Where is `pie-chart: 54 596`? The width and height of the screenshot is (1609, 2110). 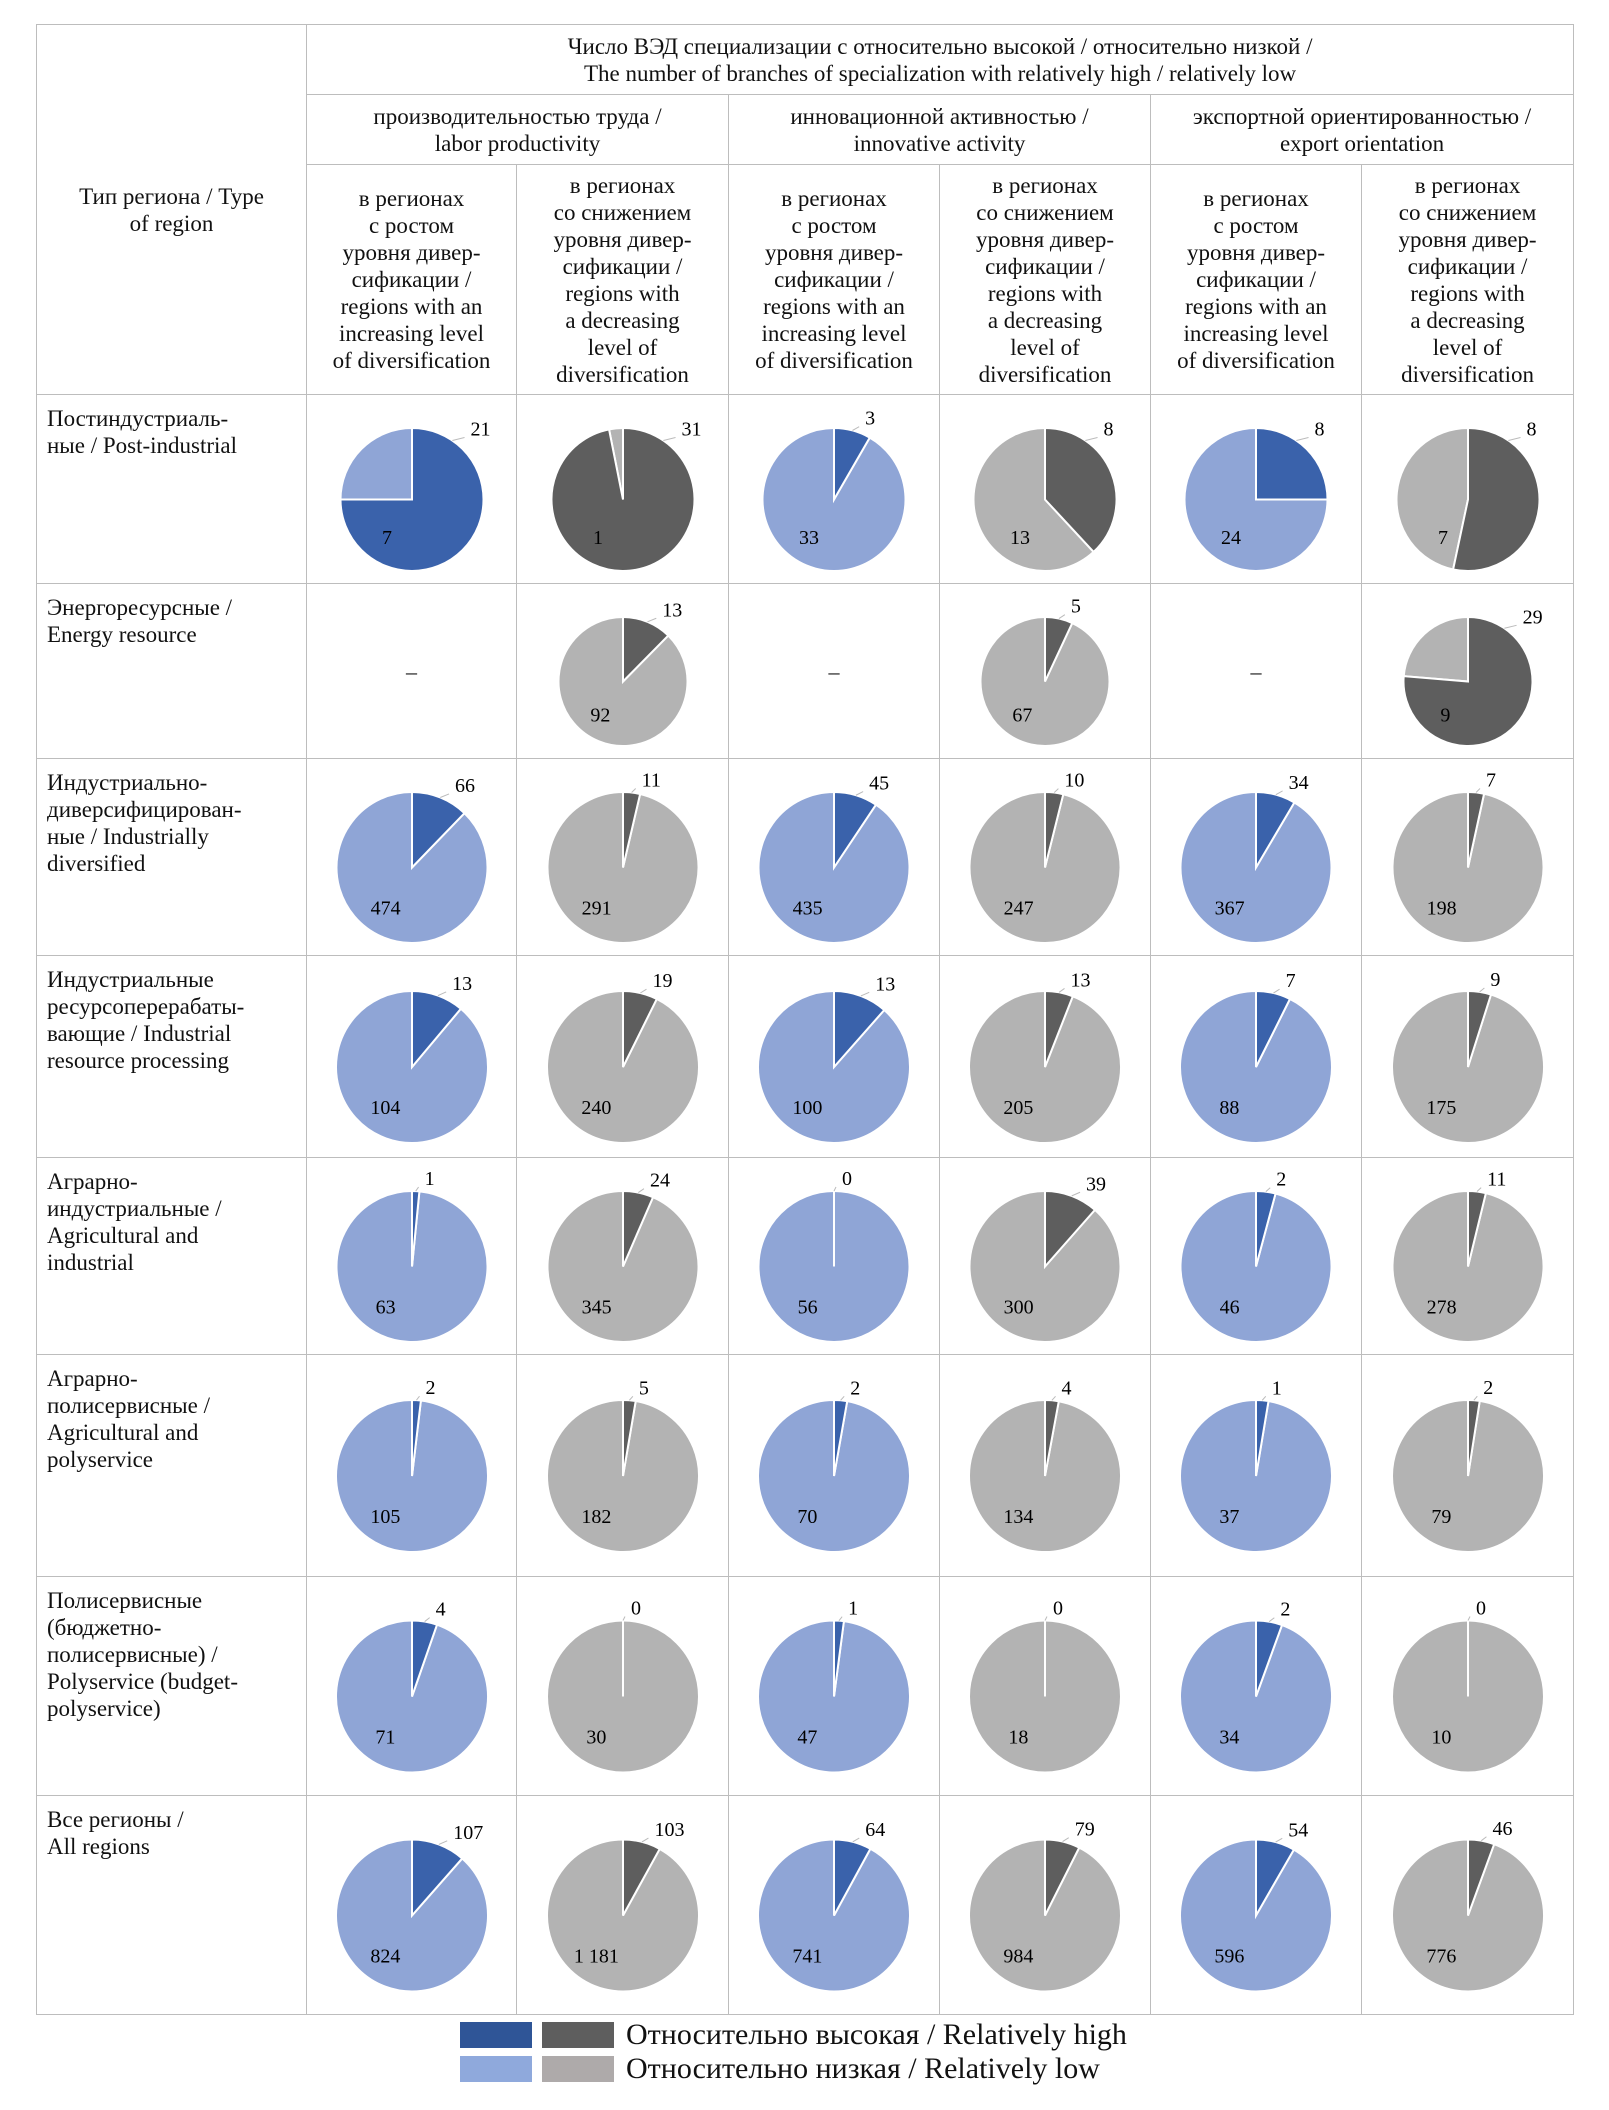 pie-chart: 54 596 is located at coordinates (1256, 1905).